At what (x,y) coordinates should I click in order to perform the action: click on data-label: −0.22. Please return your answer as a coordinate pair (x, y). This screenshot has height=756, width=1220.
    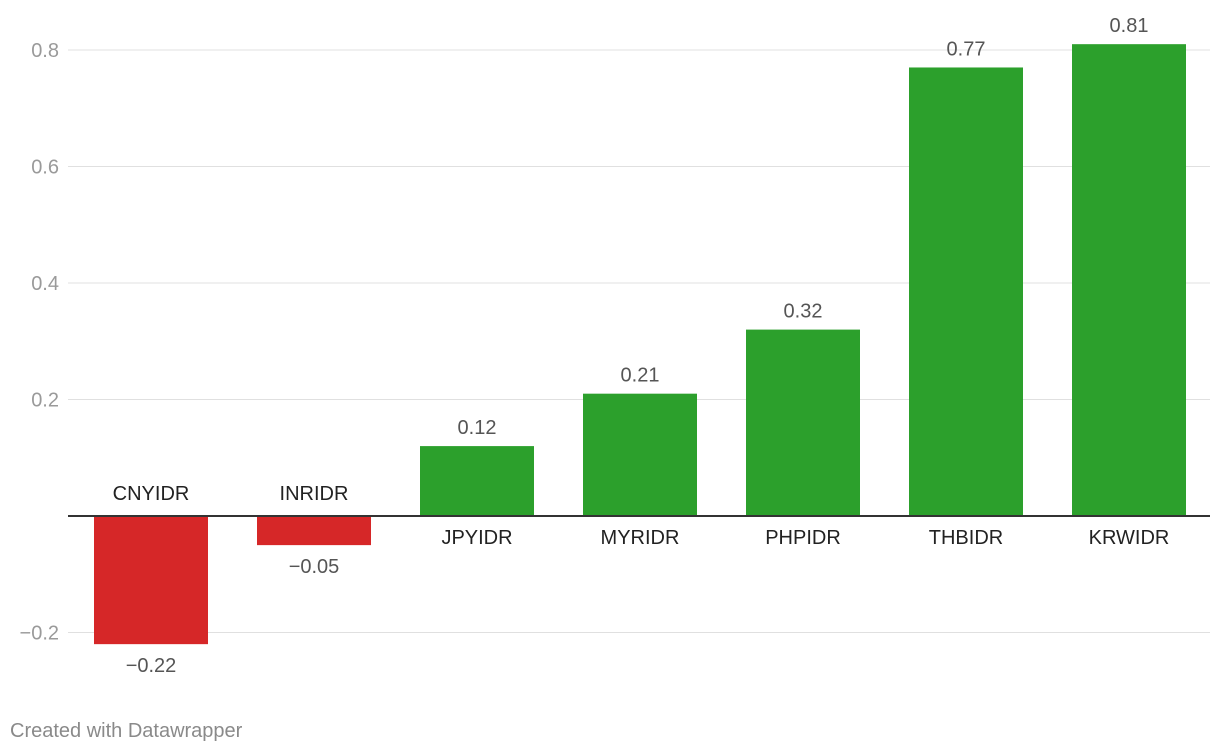
    Looking at the image, I should click on (151, 666).